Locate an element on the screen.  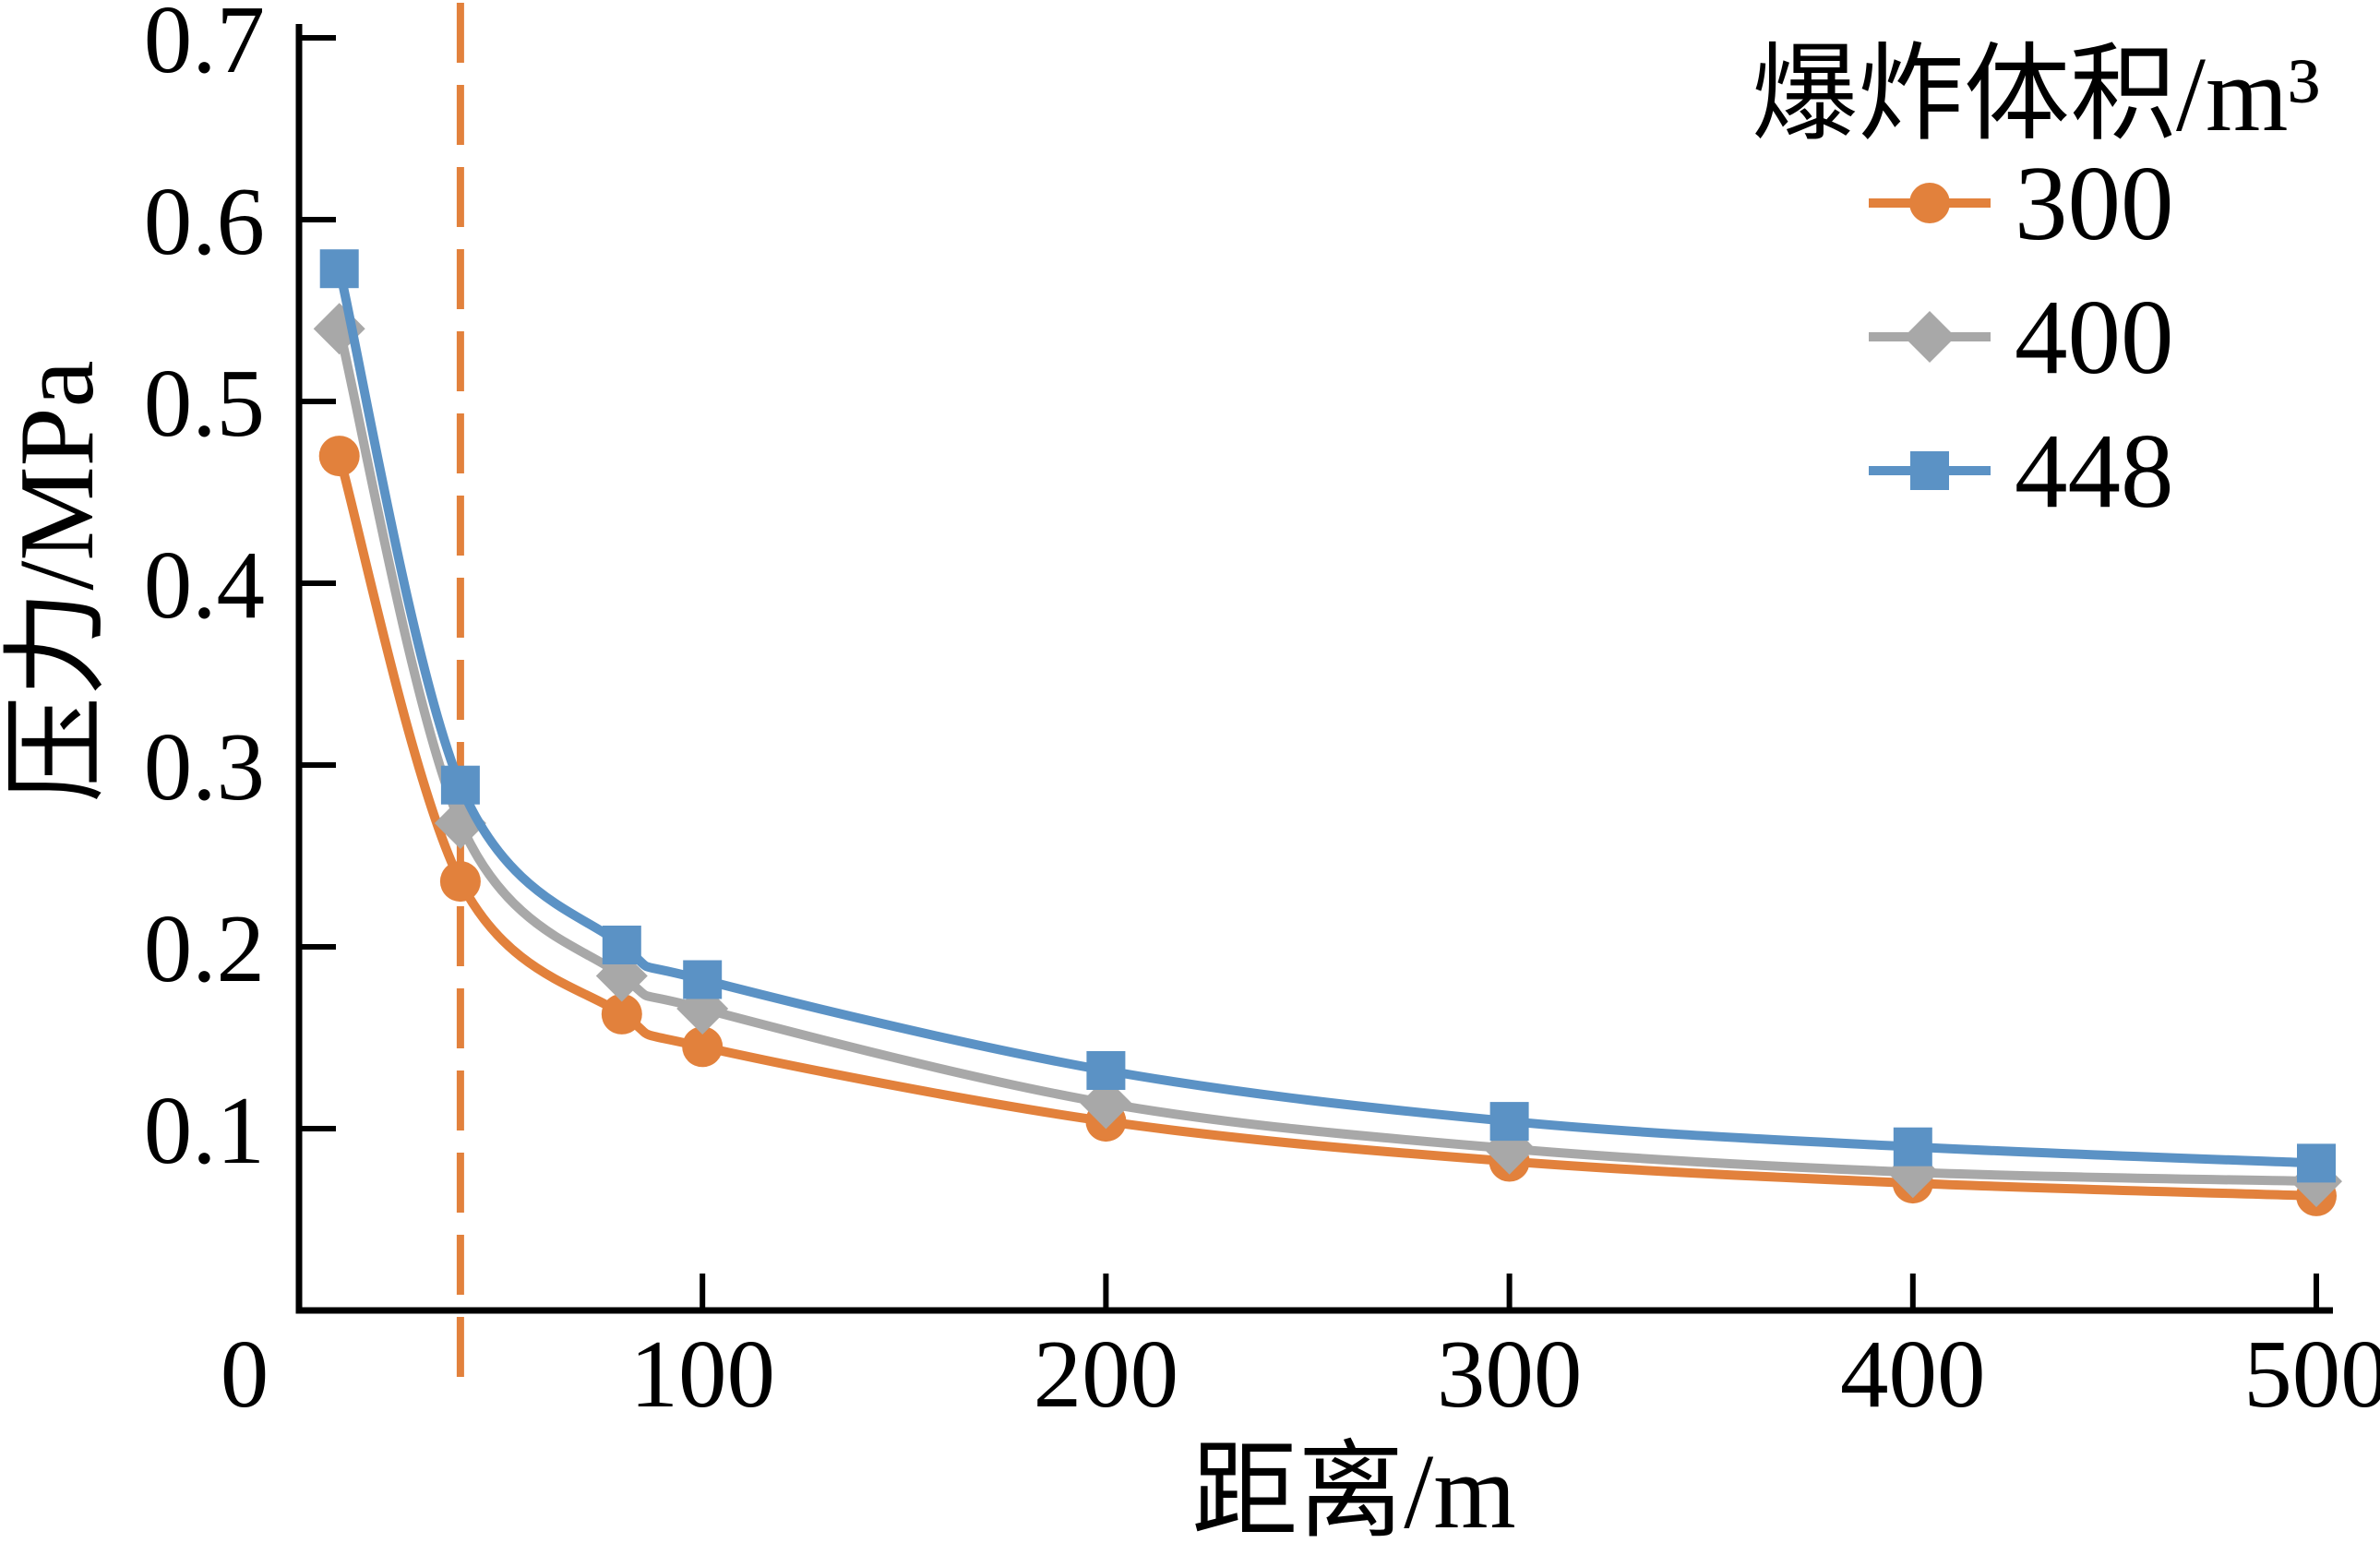
y-tick-label: 0.5 is located at coordinates (204, 403).